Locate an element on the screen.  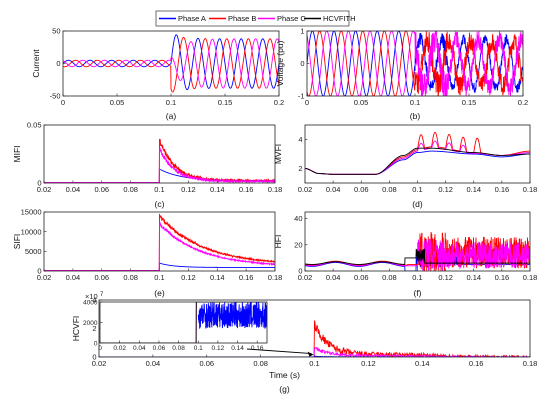
panel-b-x-tick-label-4: 0.2 is located at coordinates (523, 102).